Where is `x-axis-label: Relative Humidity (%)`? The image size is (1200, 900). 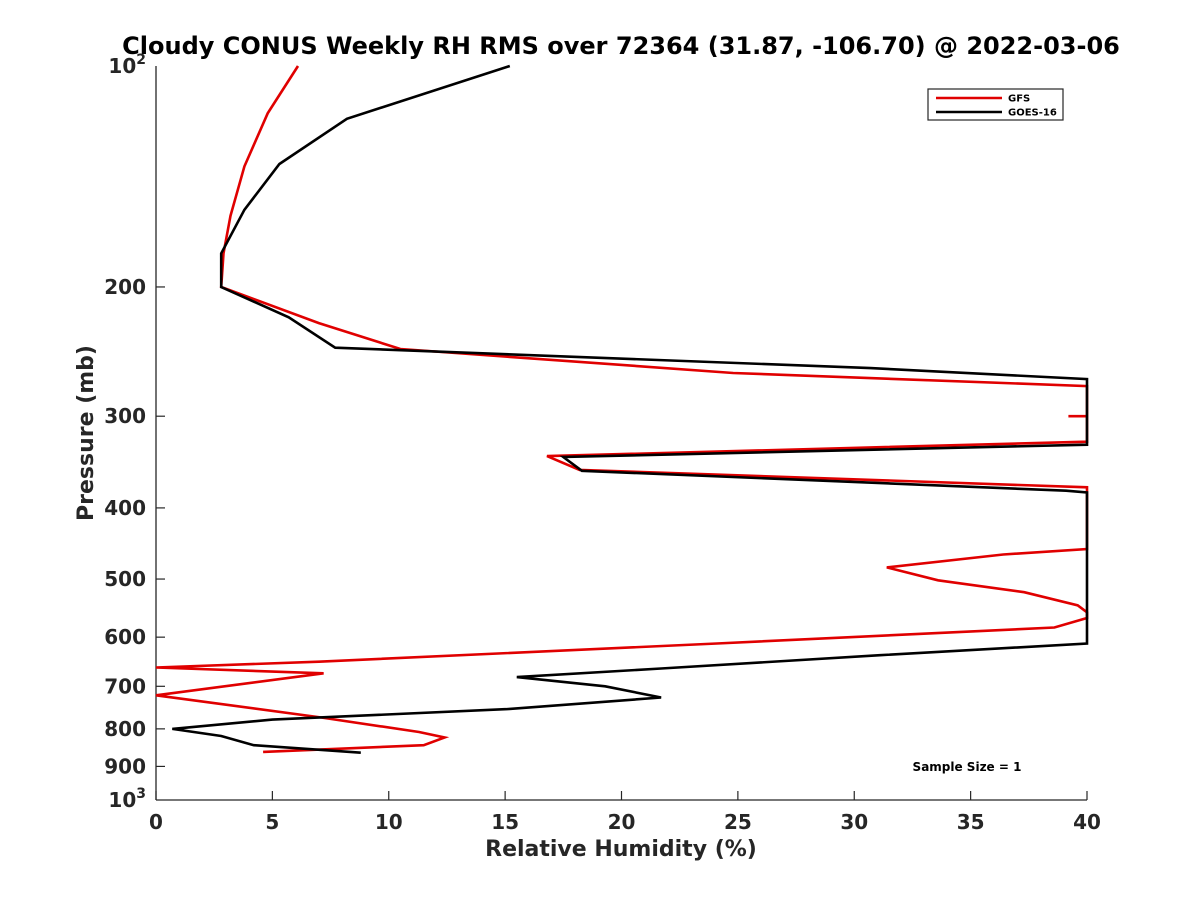 x-axis-label: Relative Humidity (%) is located at coordinates (621, 849).